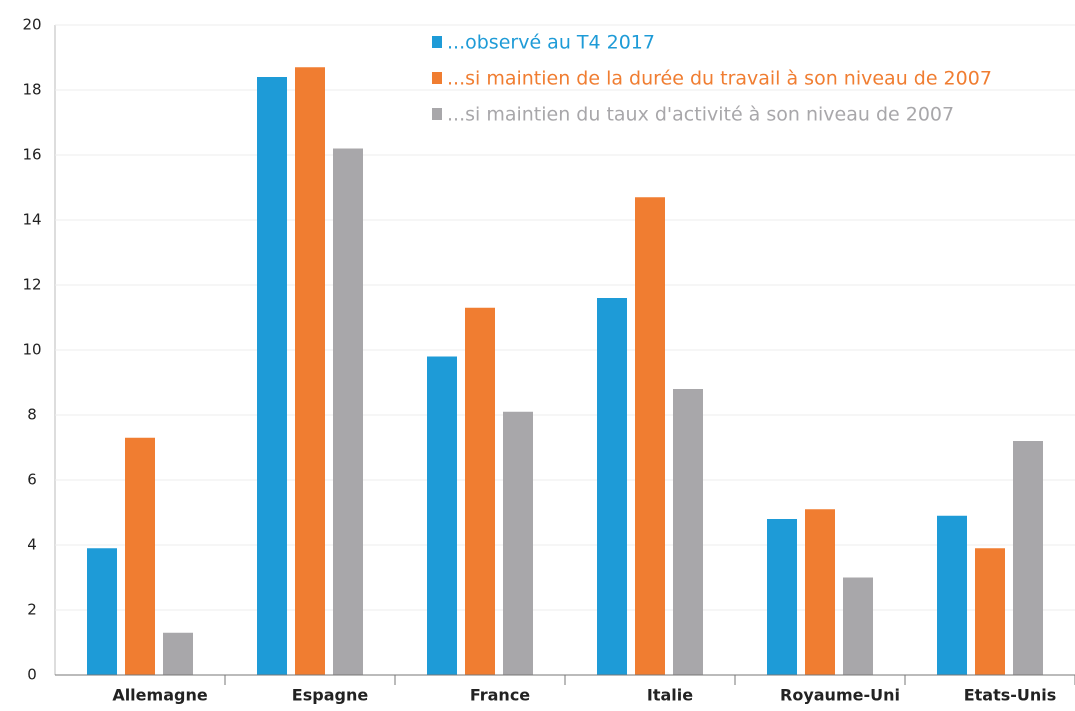  What do you see at coordinates (31, 155) in the screenshot?
I see `y-tick-label: 16` at bounding box center [31, 155].